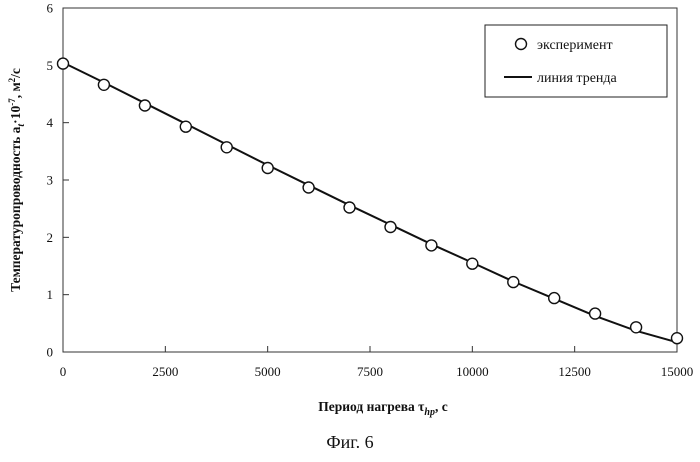 Image resolution: width=700 pixels, height=462 pixels. What do you see at coordinates (521, 44) in the screenshot?
I see `legend-marker-experiment` at bounding box center [521, 44].